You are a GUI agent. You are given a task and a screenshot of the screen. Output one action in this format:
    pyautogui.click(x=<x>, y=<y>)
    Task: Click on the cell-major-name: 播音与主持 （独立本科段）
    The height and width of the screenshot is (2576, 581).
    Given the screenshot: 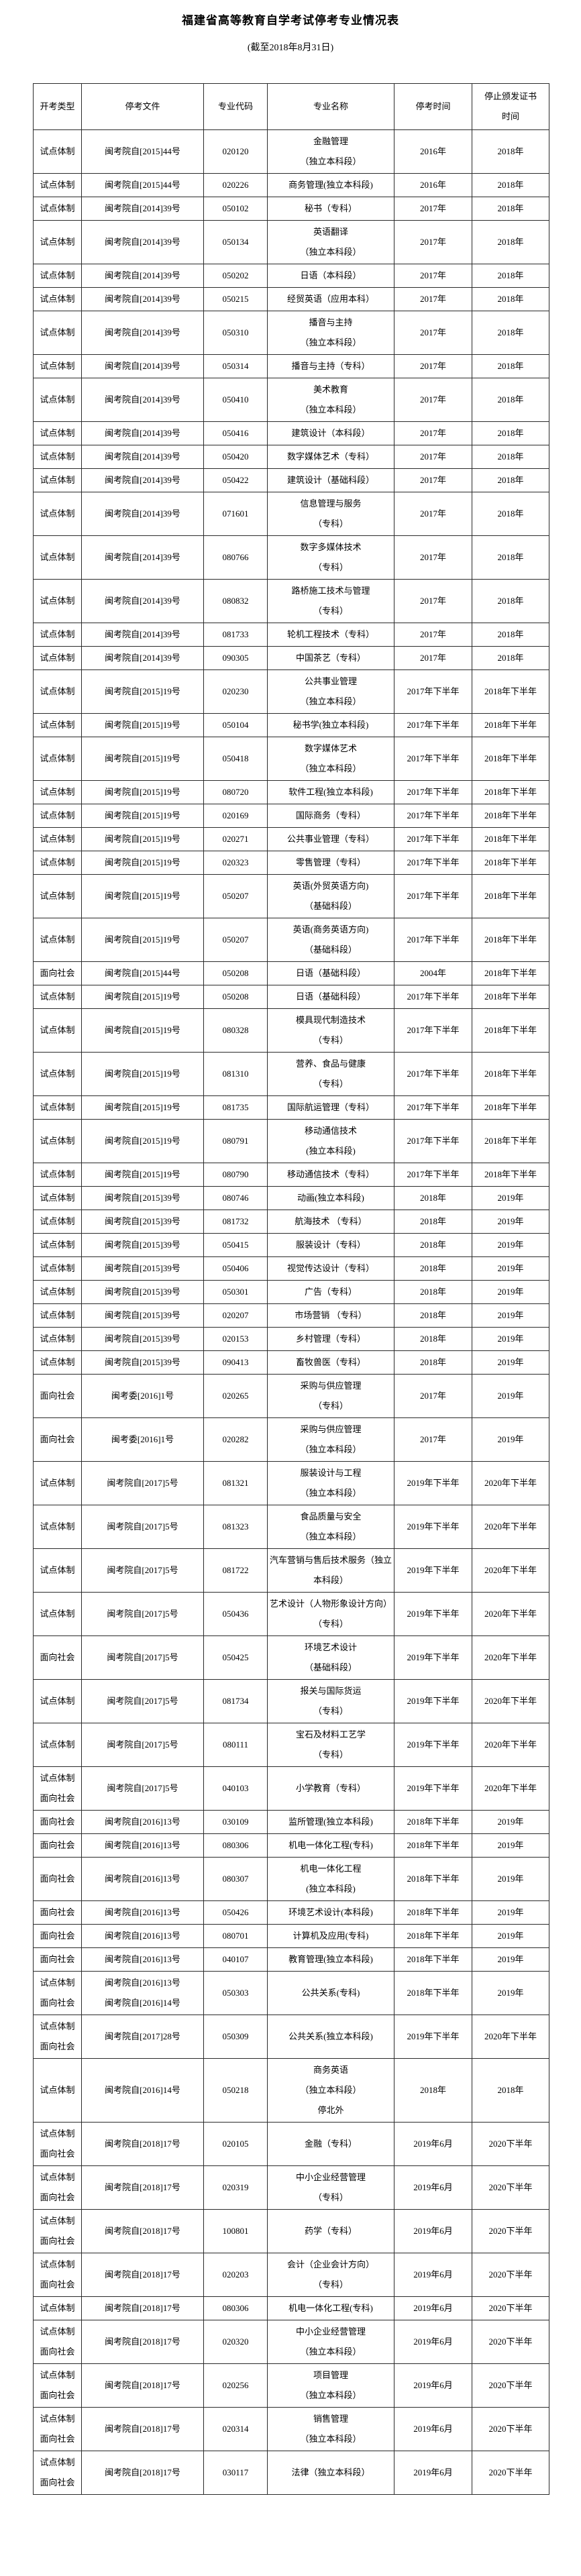 What is the action you would take?
    pyautogui.click(x=330, y=333)
    